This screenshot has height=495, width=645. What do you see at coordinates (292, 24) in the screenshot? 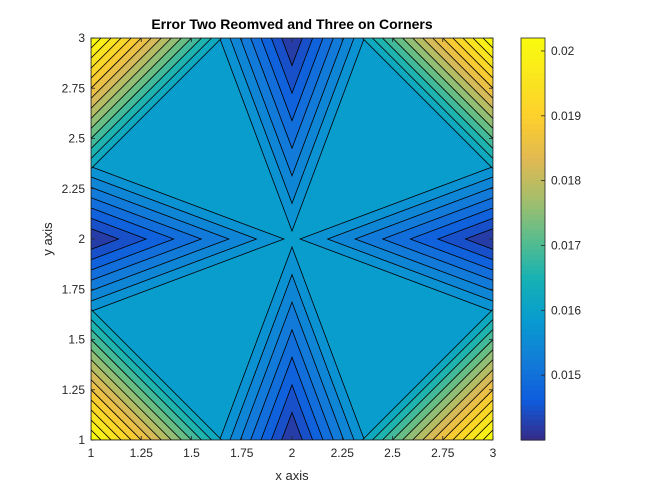
I see `chart-title: Error Two Reomved and Three on Corners` at bounding box center [292, 24].